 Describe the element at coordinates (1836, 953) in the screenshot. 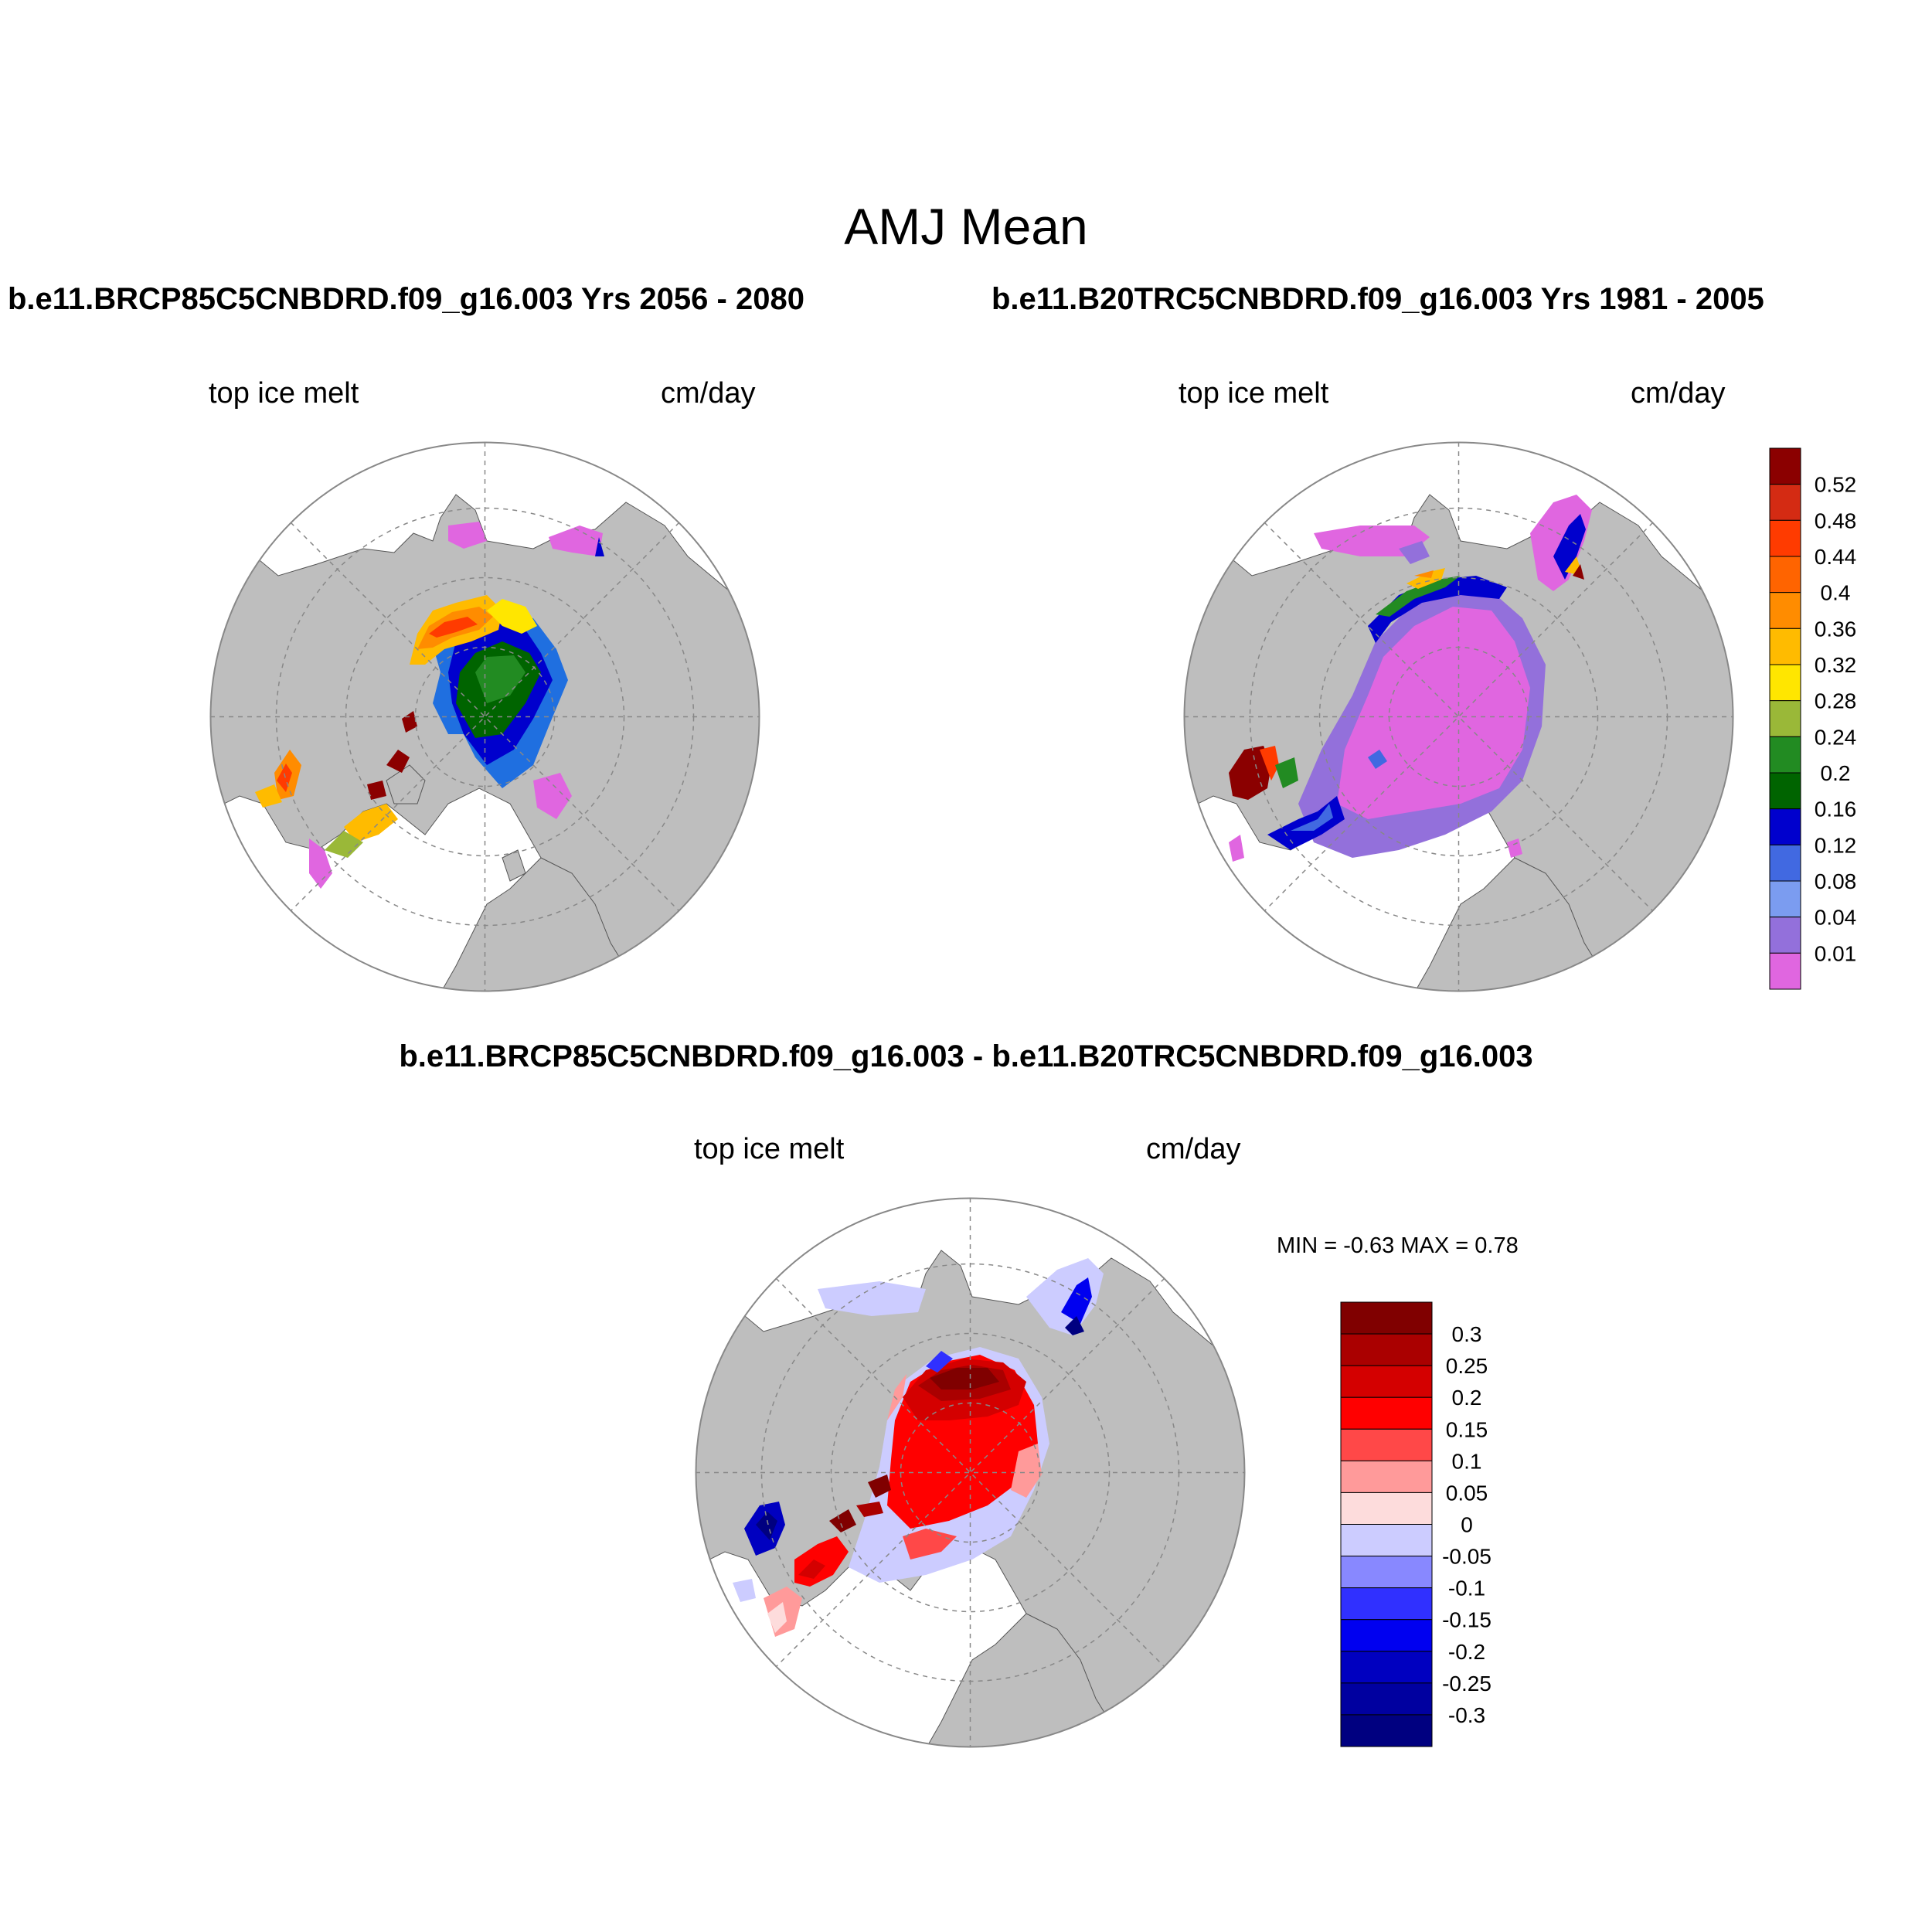

I see `colorbar-tick-label: 0.01` at that location.